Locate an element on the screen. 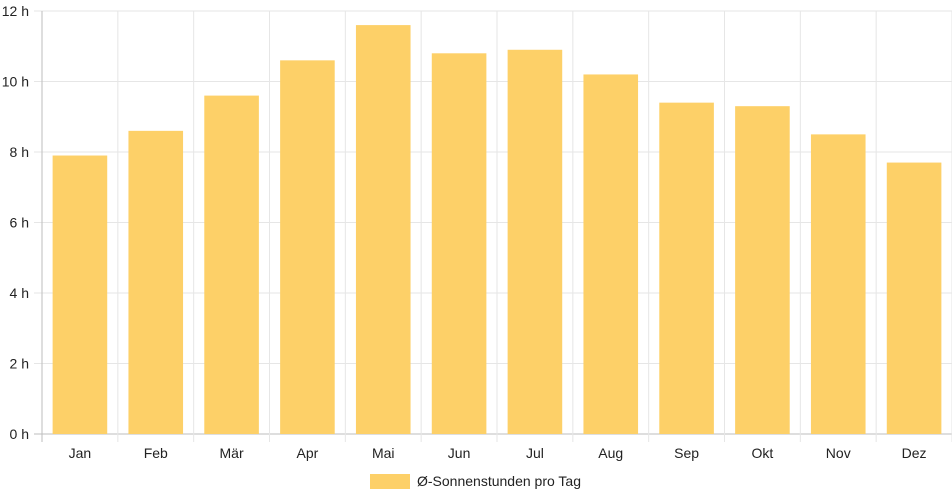 This screenshot has width=952, height=500. x-tick-label: Jul is located at coordinates (535, 453).